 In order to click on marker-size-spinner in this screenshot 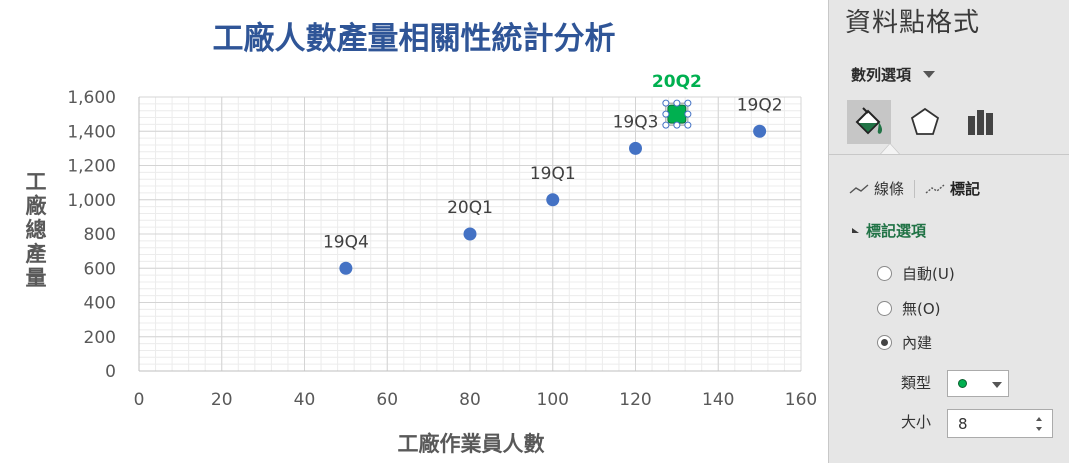, I will do `click(1000, 423)`.